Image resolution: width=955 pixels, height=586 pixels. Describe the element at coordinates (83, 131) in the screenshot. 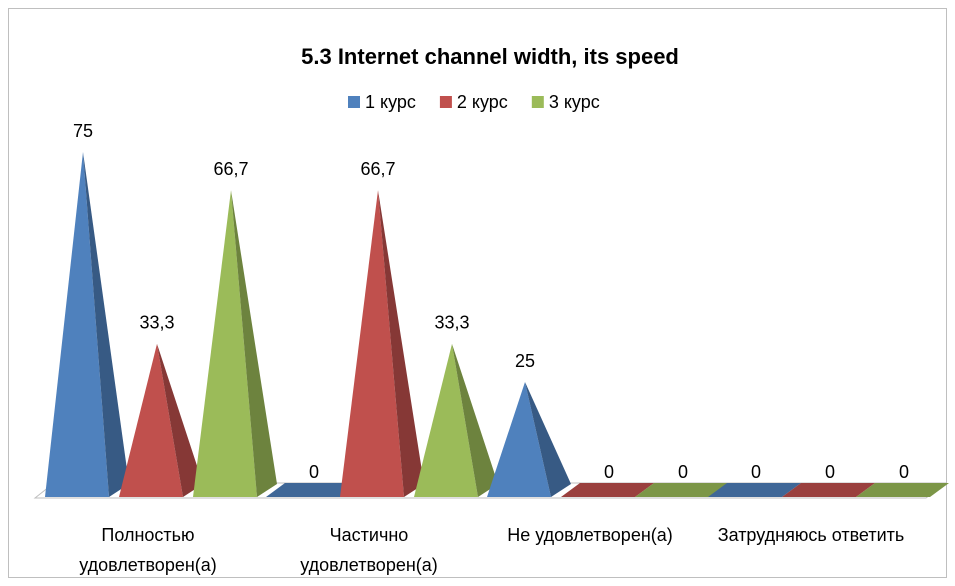

I see `value-label: 75` at that location.